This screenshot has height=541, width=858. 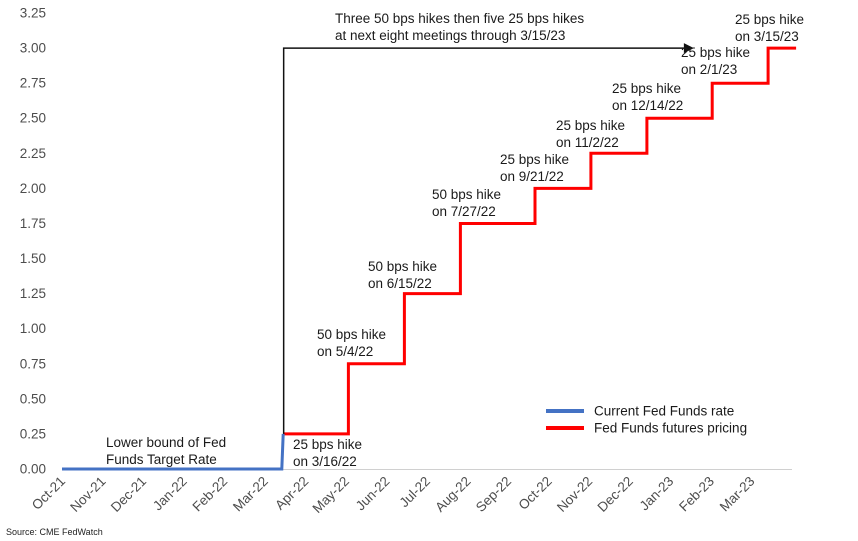 I want to click on x-tick-label: Jan-23, so click(x=657, y=494).